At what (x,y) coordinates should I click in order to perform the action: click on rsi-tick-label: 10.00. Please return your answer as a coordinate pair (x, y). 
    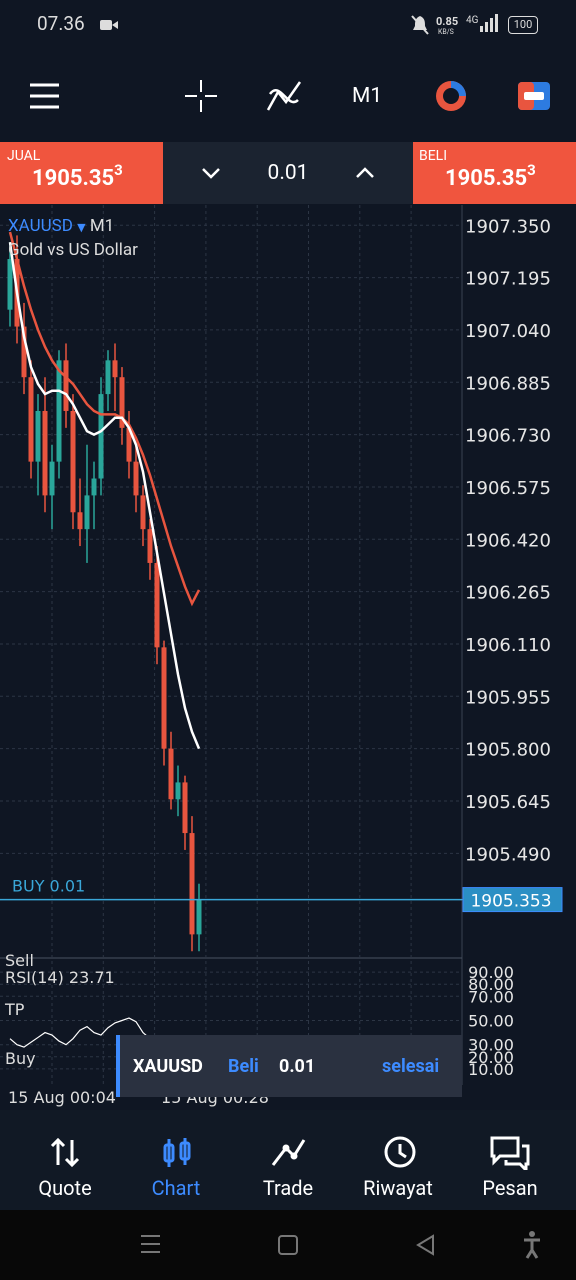
    Looking at the image, I should click on (491, 1069).